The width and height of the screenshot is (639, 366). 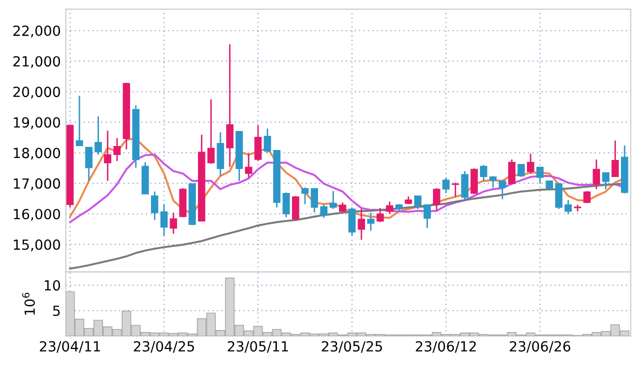 I want to click on x-tick-label: 23/05/11, so click(x=258, y=347).